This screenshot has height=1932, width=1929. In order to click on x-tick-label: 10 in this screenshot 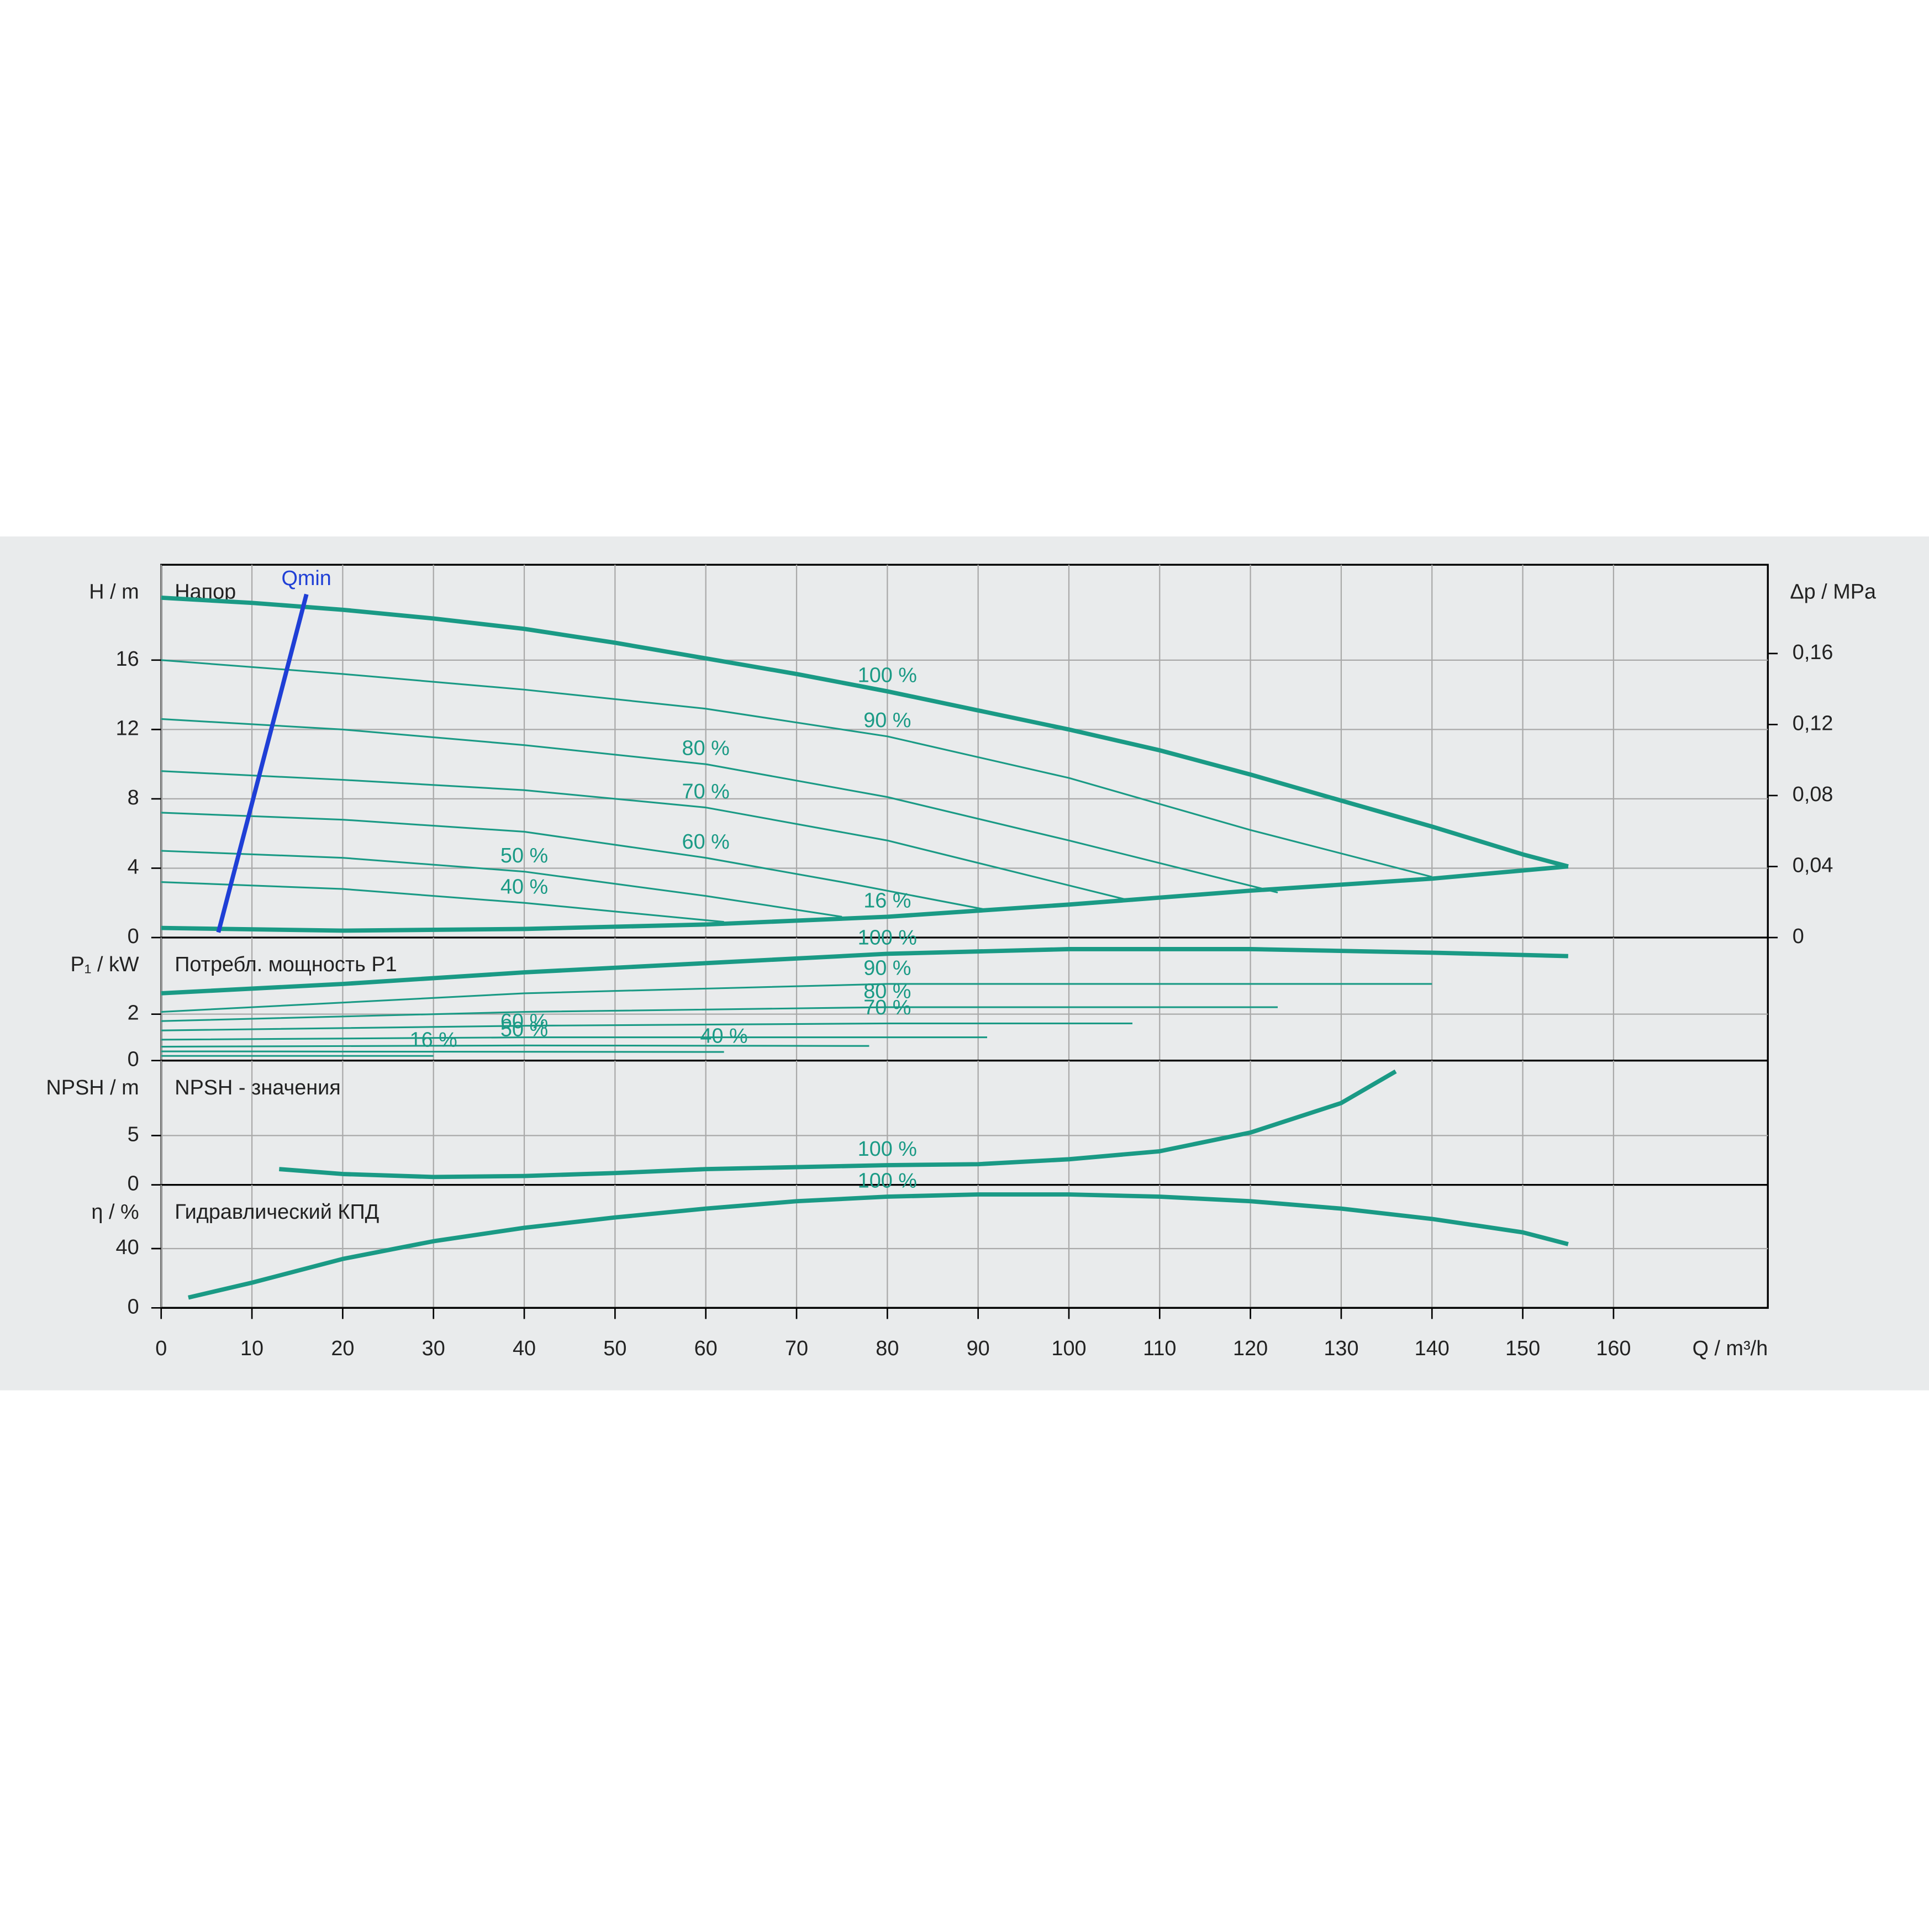, I will do `click(251, 1348)`.